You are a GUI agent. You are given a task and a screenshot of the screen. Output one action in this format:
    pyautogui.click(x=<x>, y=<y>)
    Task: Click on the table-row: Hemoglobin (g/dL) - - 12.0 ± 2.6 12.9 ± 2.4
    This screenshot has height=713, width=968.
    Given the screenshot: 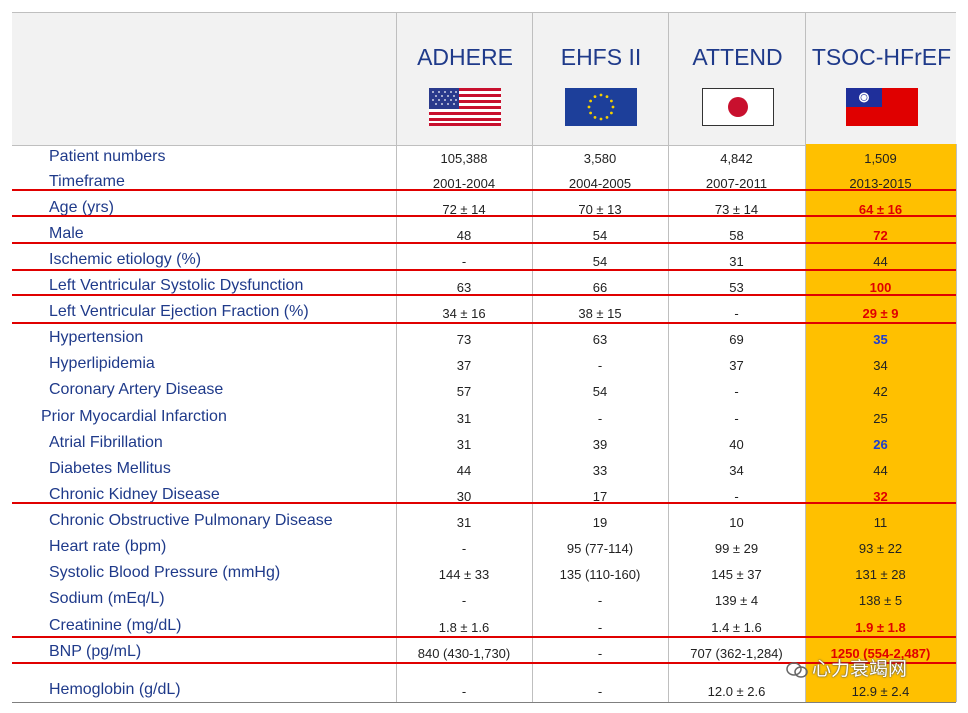 What is the action you would take?
    pyautogui.click(x=484, y=692)
    